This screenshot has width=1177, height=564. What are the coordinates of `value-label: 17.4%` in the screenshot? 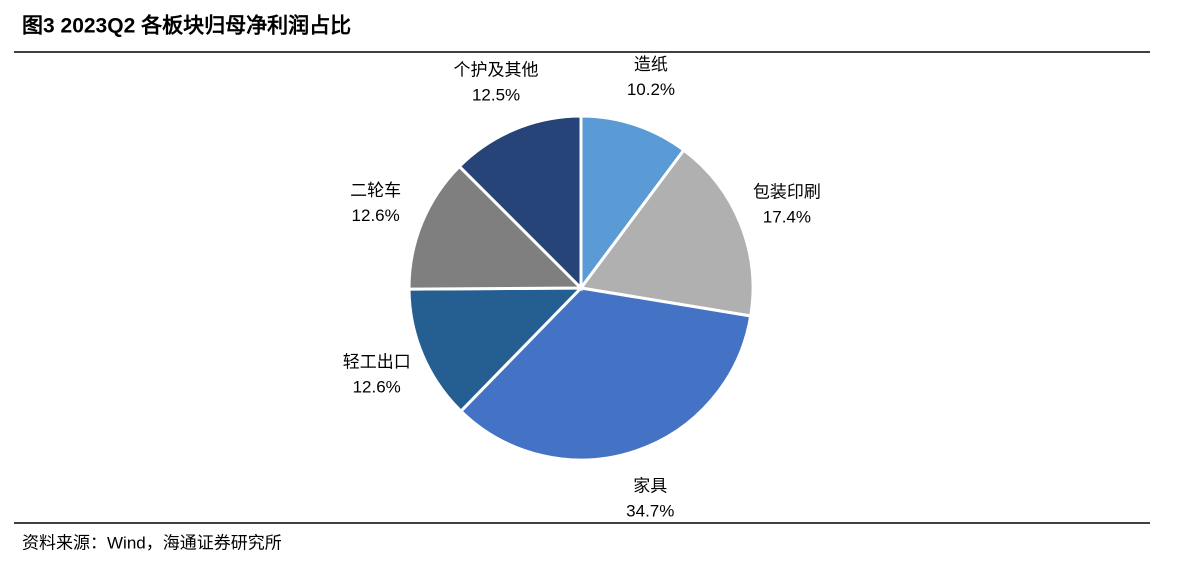 It's located at (787, 216).